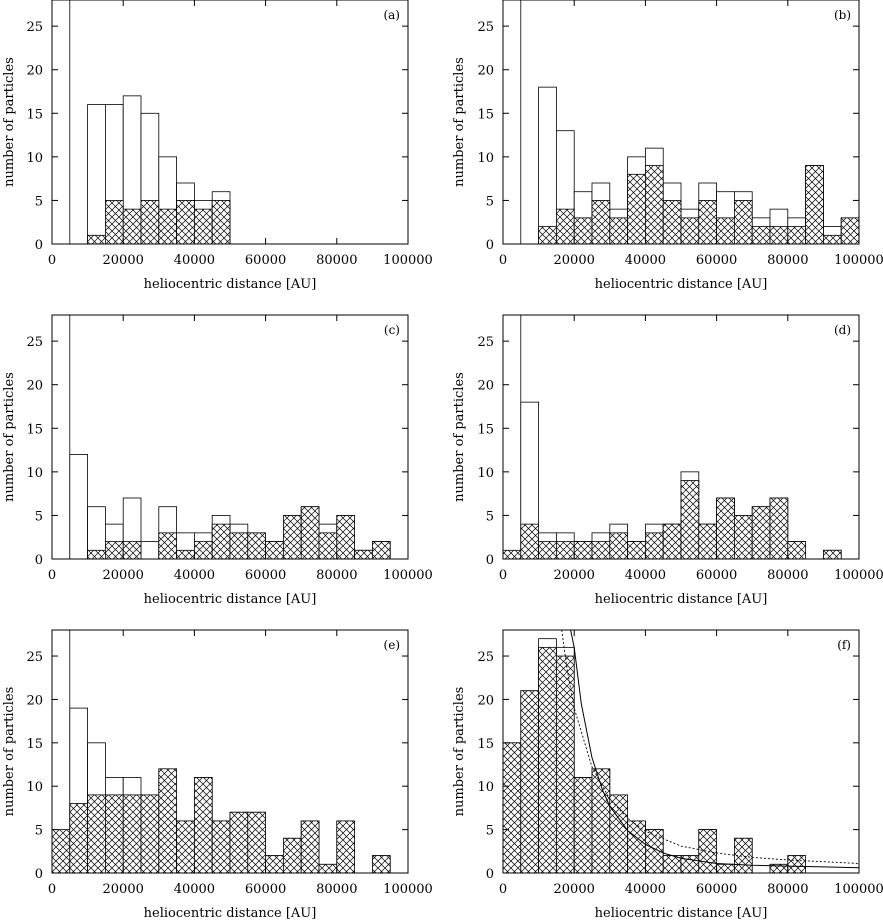 Image resolution: width=883 pixels, height=922 pixels. What do you see at coordinates (714, 749) in the screenshot?
I see `fit-curve-solid` at bounding box center [714, 749].